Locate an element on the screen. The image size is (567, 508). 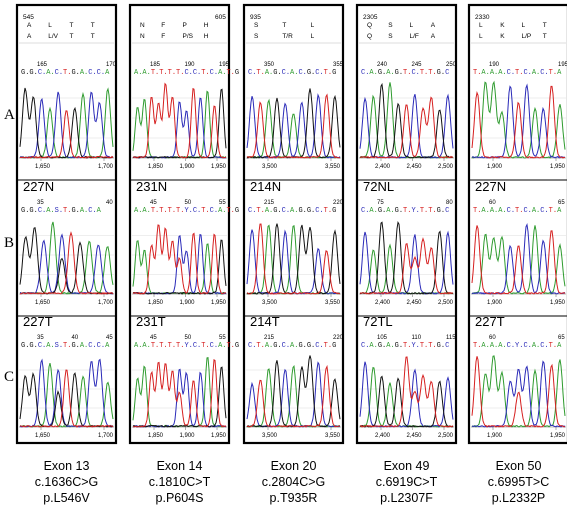
trace-ruler-label: 110 is located at coordinates (417, 338).